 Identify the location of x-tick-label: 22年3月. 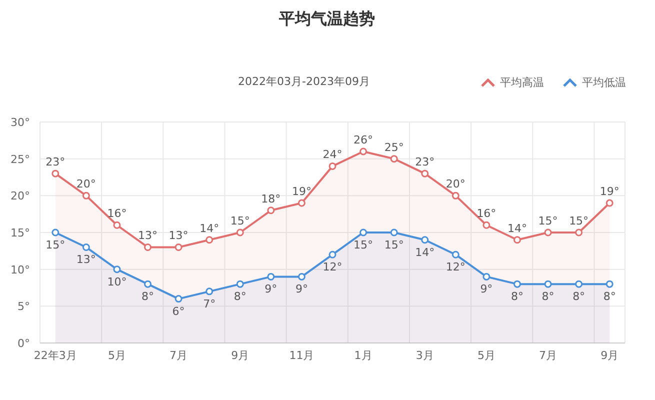
(55, 355).